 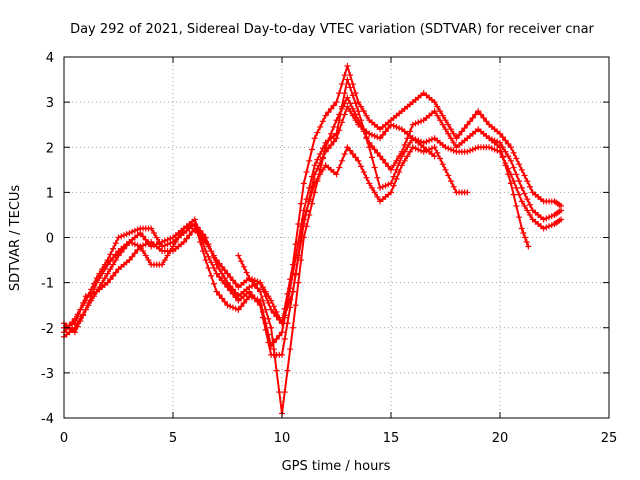 I want to click on x-tick-label: 25, so click(x=609, y=438).